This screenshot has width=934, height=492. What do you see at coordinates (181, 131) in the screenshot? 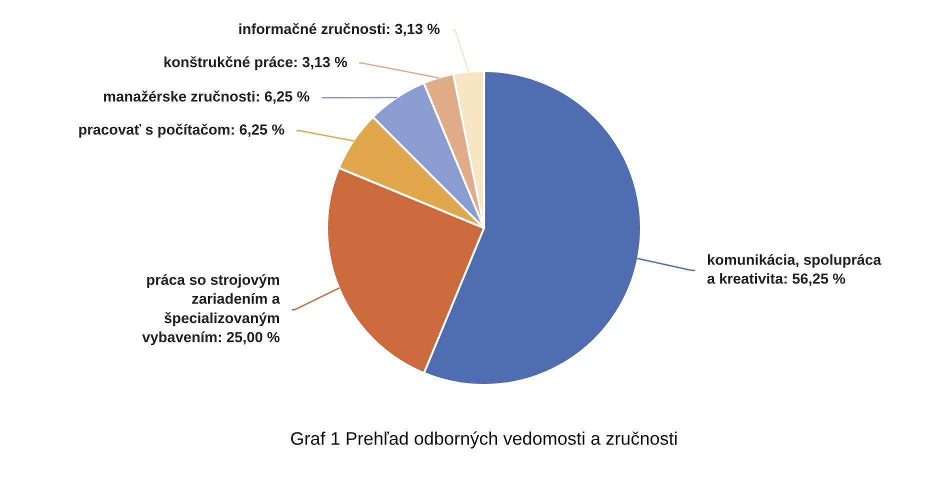
I see `slice-label: pracovať s počítačom: 6,25 %` at bounding box center [181, 131].